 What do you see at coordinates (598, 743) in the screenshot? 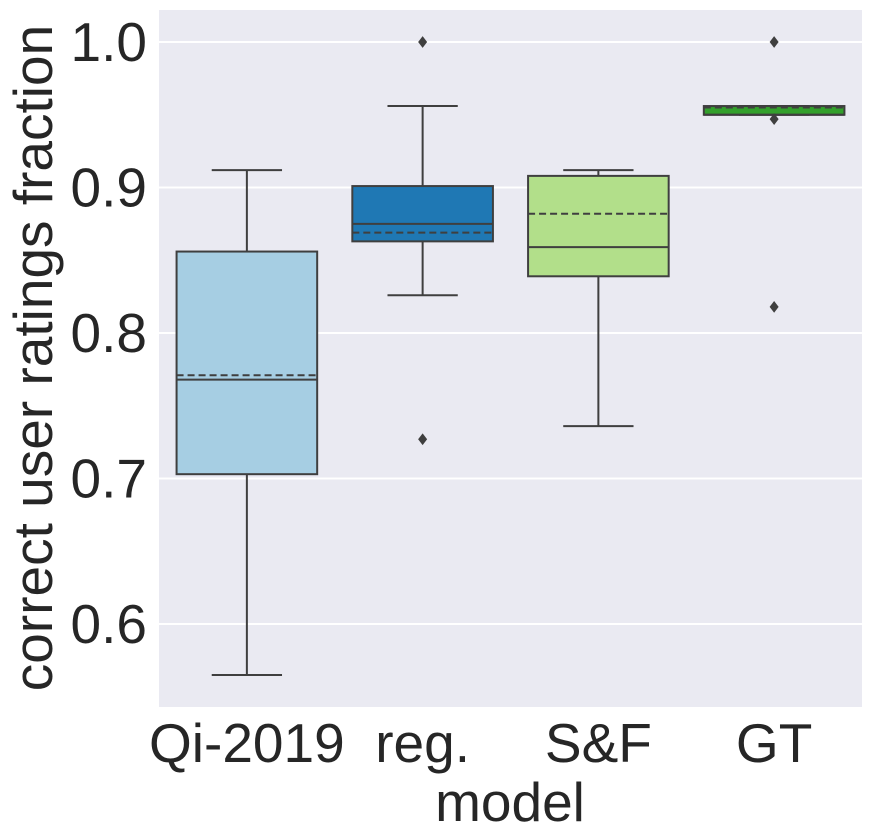
I see `x-tick-label: S&F` at bounding box center [598, 743].